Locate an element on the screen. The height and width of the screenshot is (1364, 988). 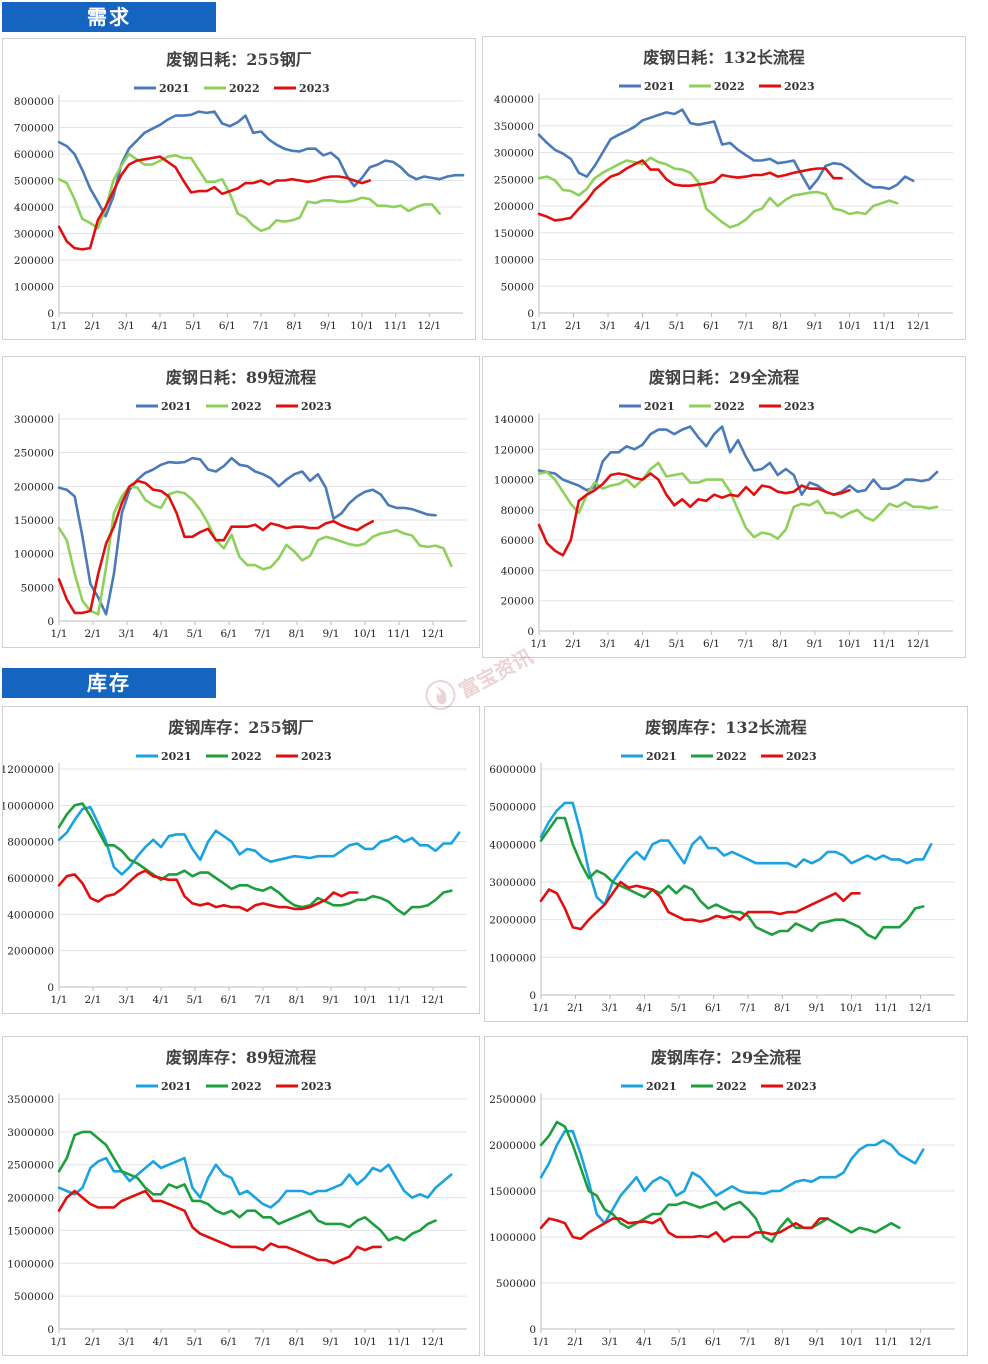
y-tick-label: 40000 is located at coordinates (517, 571).